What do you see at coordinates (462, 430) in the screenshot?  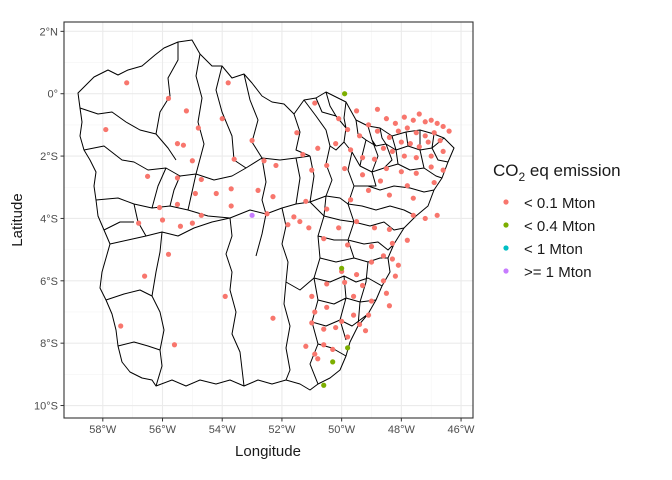 I see `x-tick-label: 46°W` at bounding box center [462, 430].